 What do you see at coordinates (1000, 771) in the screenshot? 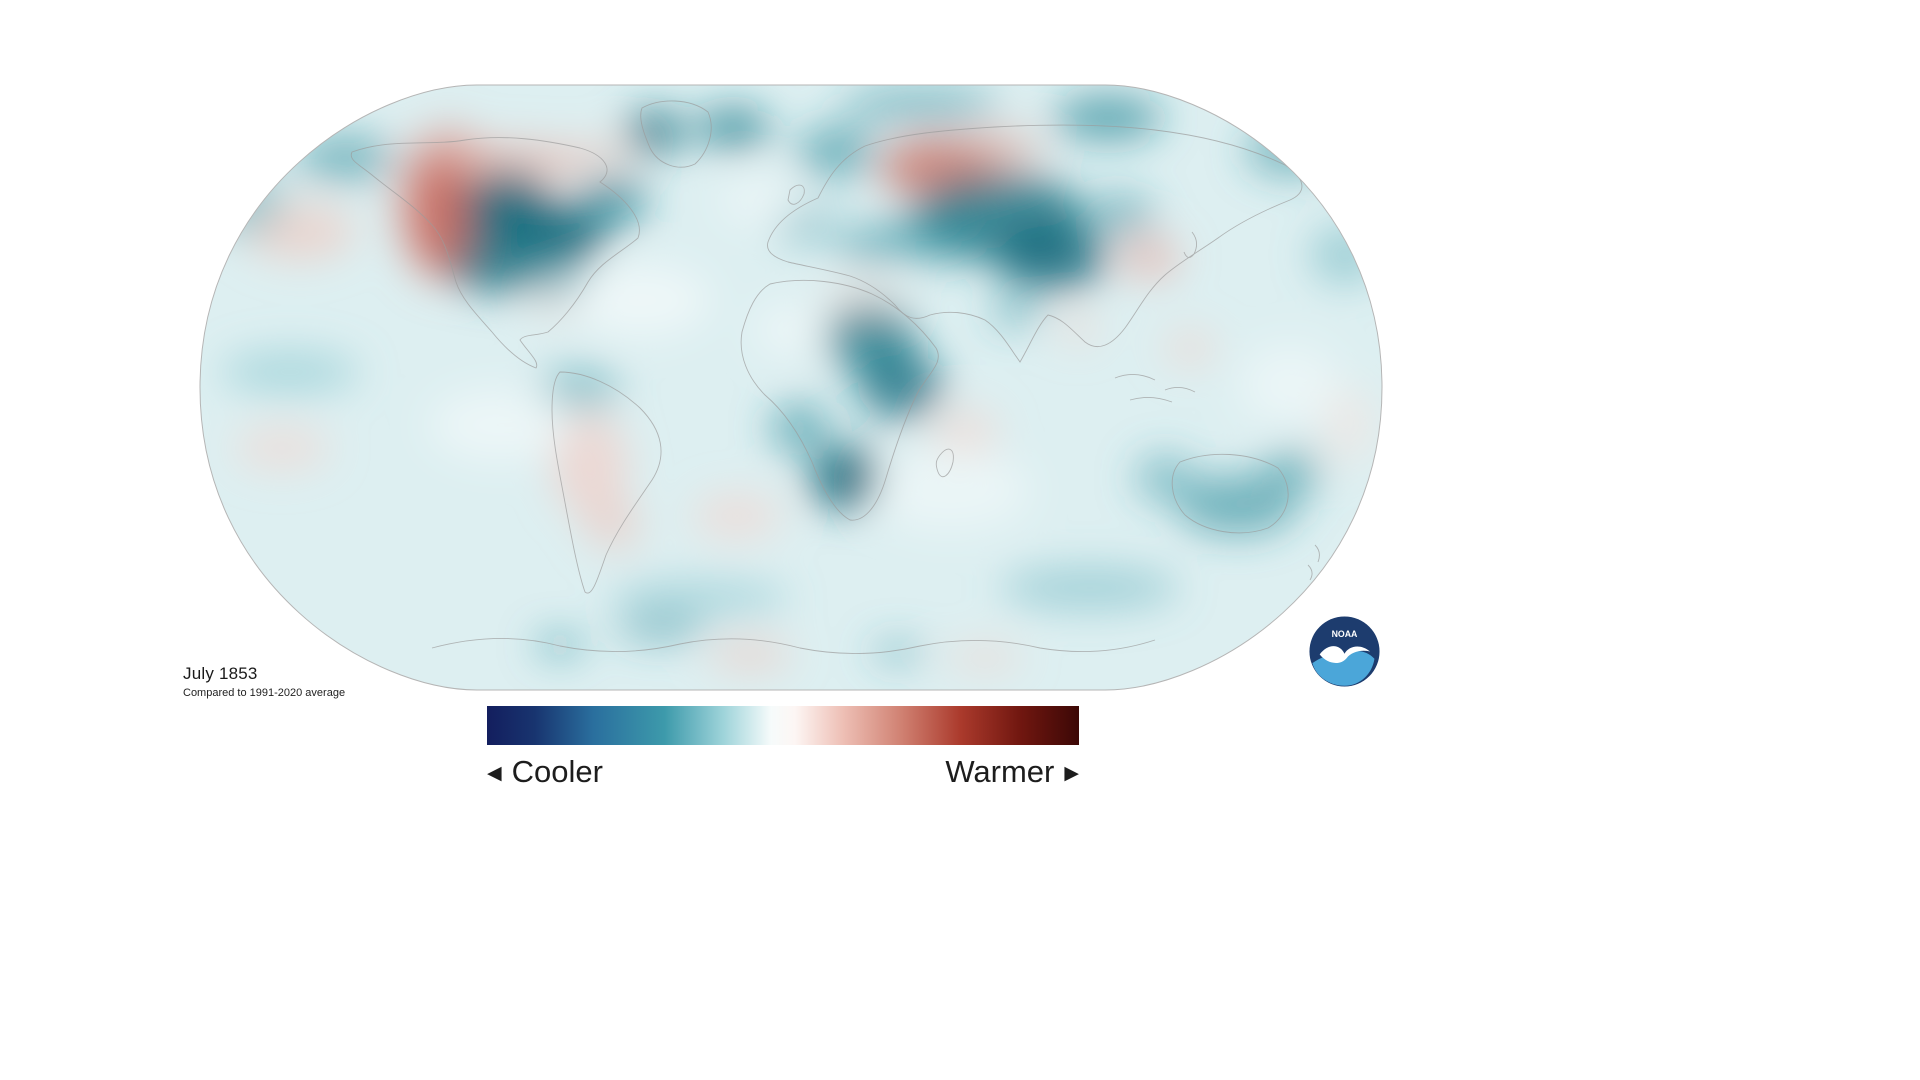
I see `warmer-label: Warmer` at bounding box center [1000, 771].